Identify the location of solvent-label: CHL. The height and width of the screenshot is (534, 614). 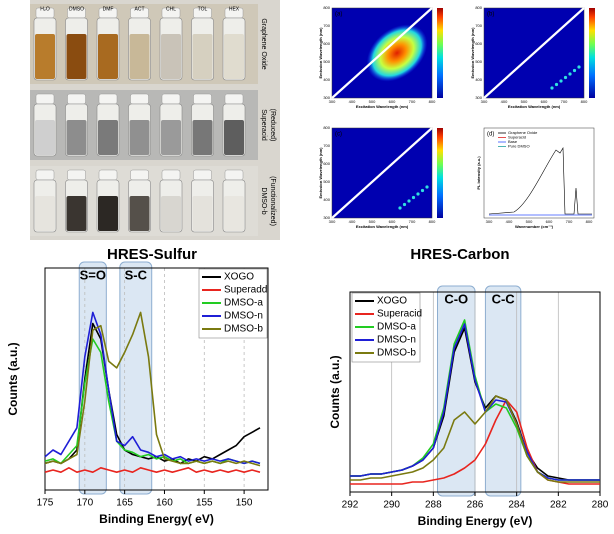
(171, 9).